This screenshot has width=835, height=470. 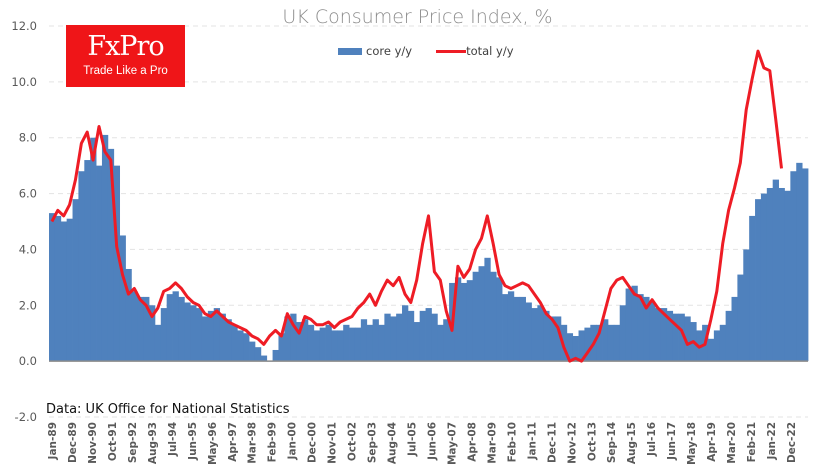 What do you see at coordinates (313, 442) in the screenshot?
I see `x-tick-label: Dec-00` at bounding box center [313, 442].